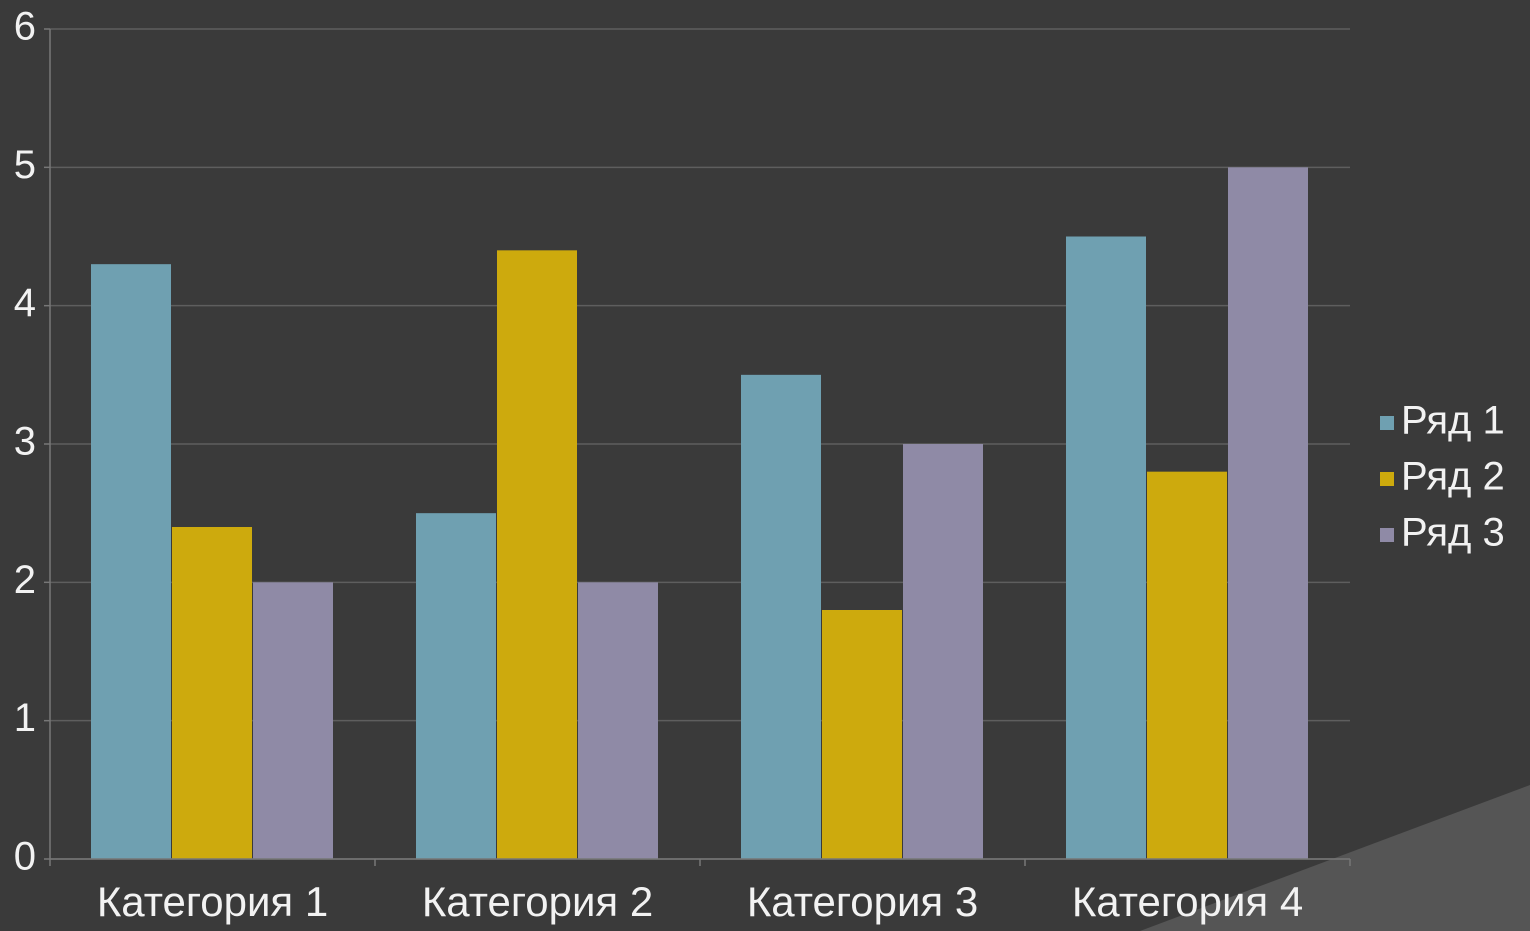 Image resolution: width=1530 pixels, height=931 pixels. I want to click on legend-label: Ряд 1, so click(1453, 421).